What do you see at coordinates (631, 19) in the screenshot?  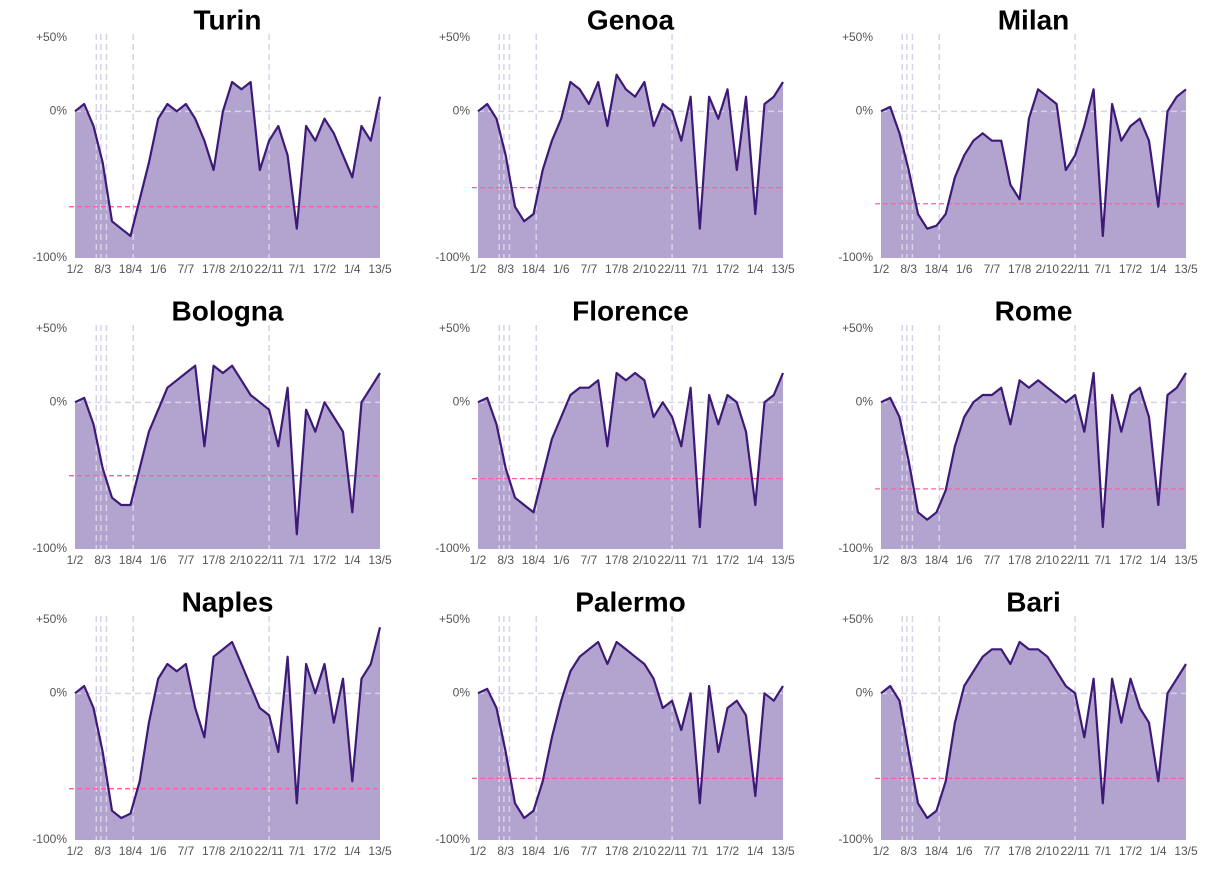 I see `chart-title: Genoa` at bounding box center [631, 19].